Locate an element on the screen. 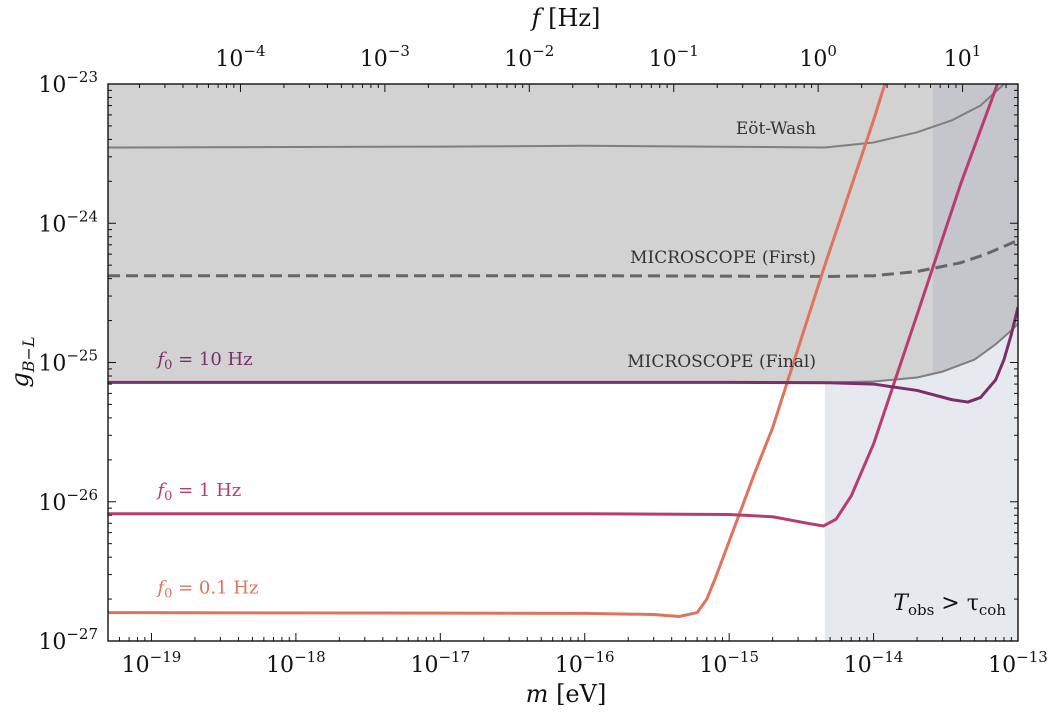 Image resolution: width=1054 pixels, height=718 pixels. x-tick-label-3: 10−16 is located at coordinates (585, 663).